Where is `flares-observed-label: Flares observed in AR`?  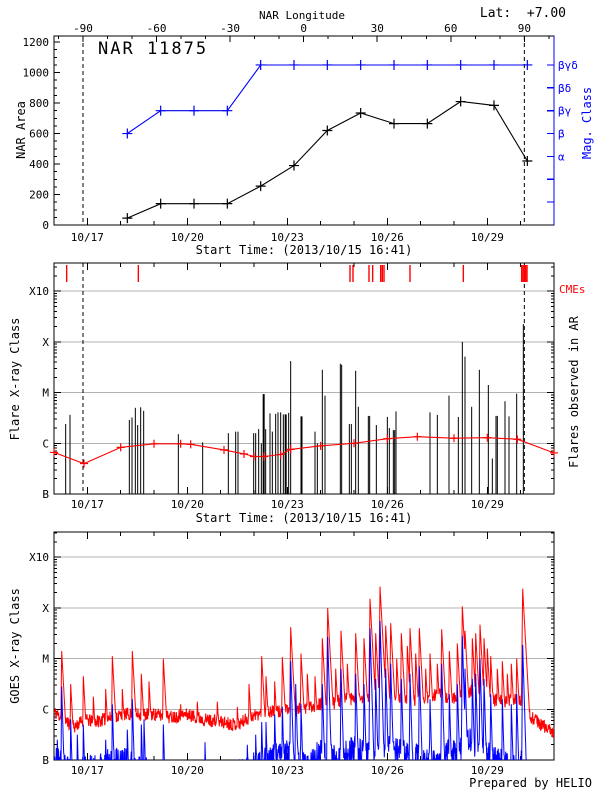 flares-observed-label: Flares observed in AR is located at coordinates (574, 392).